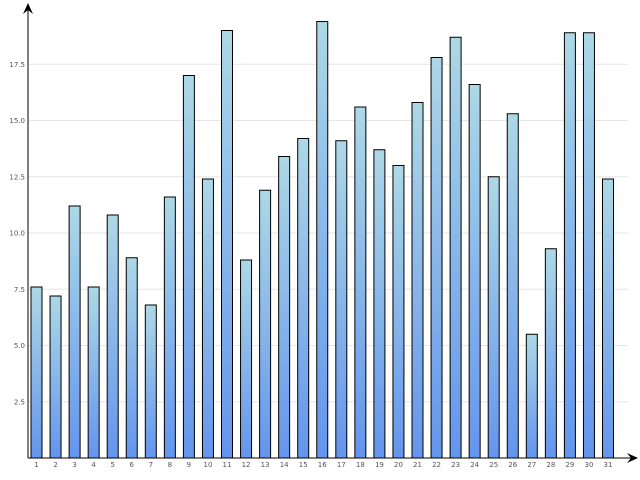 This screenshot has height=480, width=640. What do you see at coordinates (360, 465) in the screenshot?
I see `x-tick-label: 18` at bounding box center [360, 465].